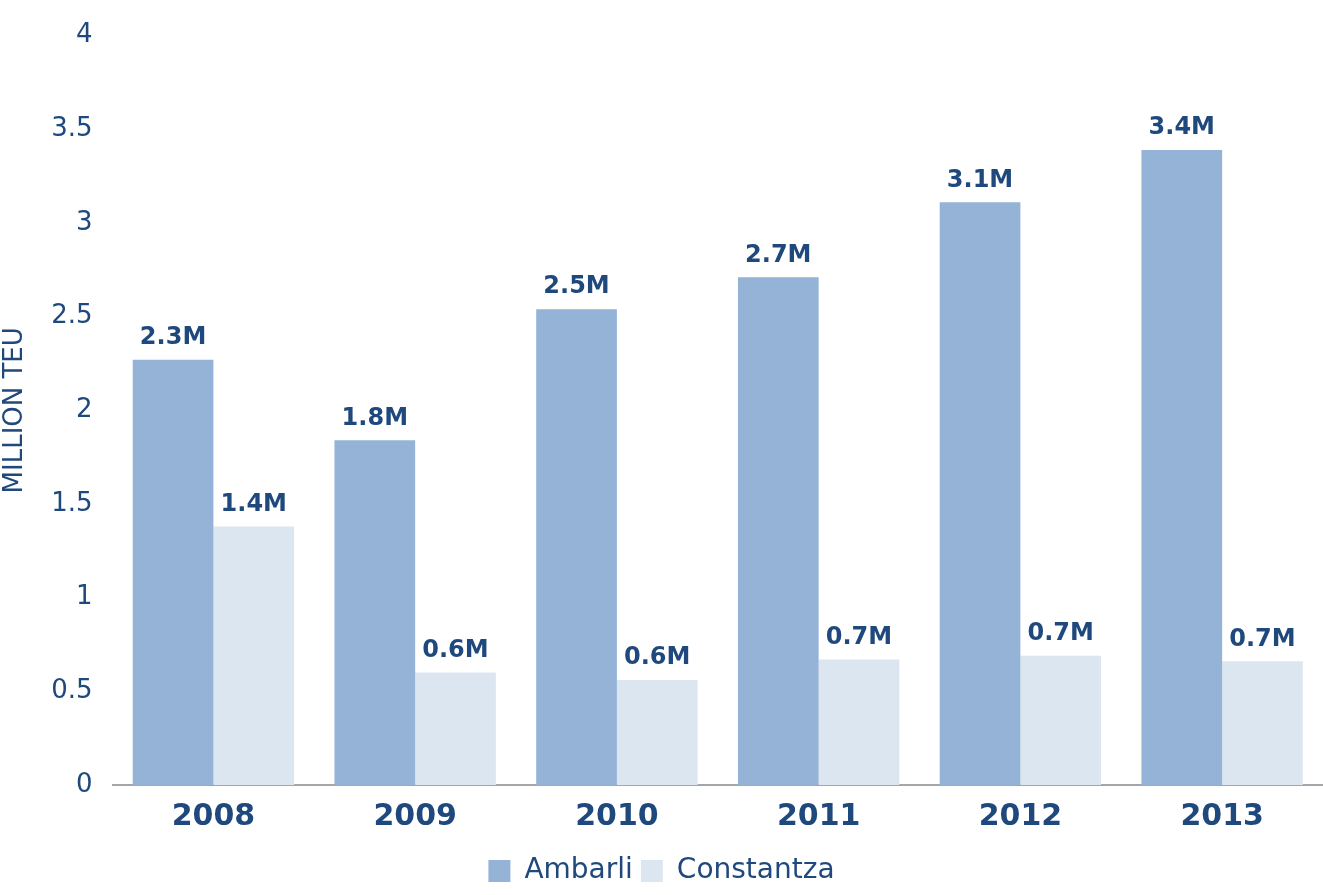  Describe the element at coordinates (576, 285) in the screenshot. I see `data-label: 2.5M` at that location.